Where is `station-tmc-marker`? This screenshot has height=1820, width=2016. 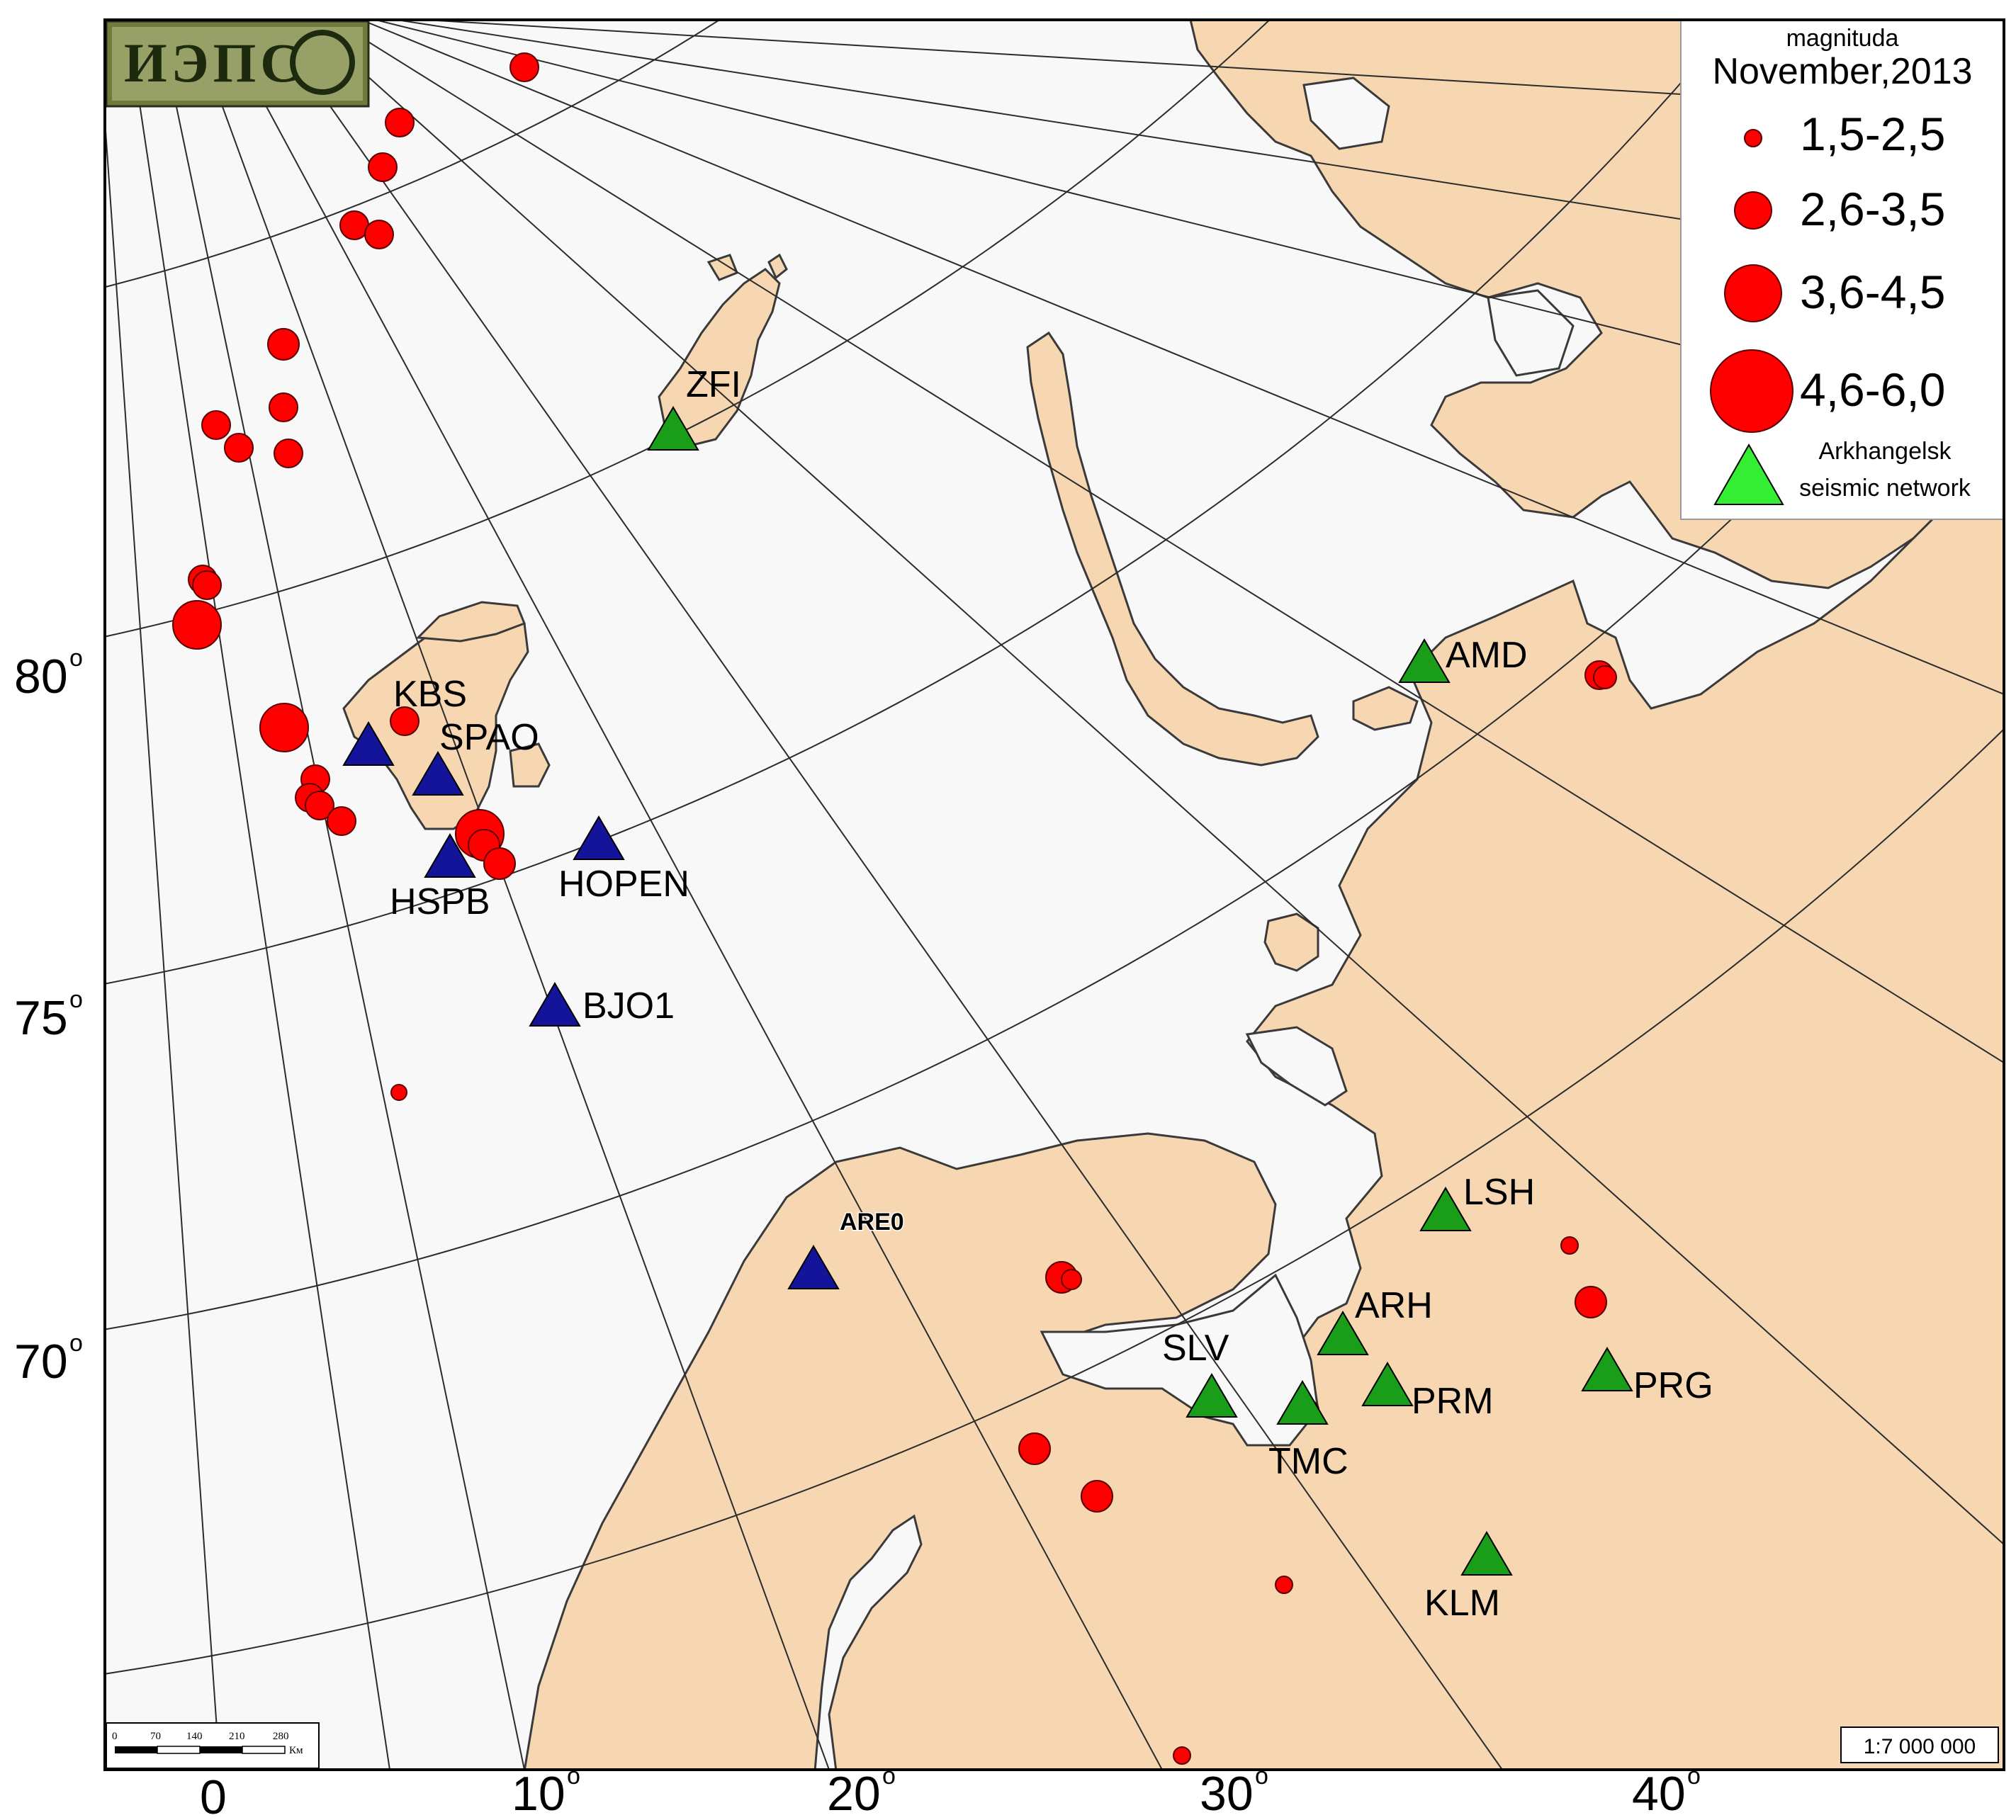 station-tmc-marker is located at coordinates (1302, 1402).